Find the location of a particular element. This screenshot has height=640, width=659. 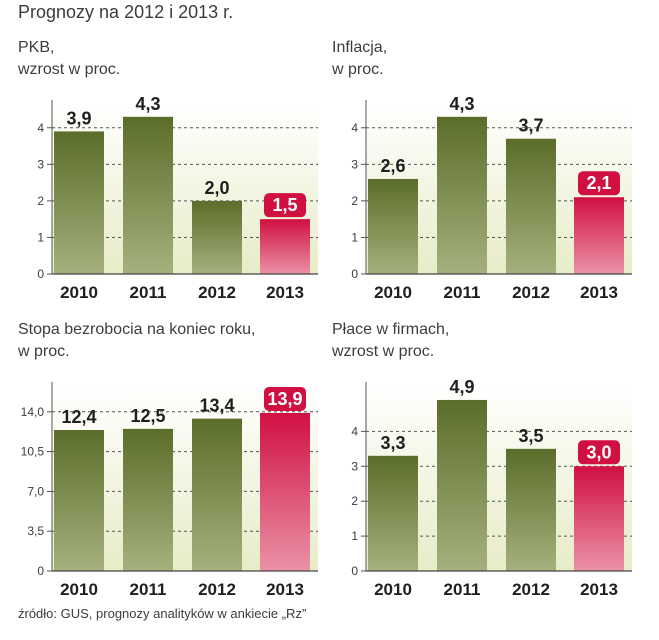

value-label: 3,9 is located at coordinates (78, 118).